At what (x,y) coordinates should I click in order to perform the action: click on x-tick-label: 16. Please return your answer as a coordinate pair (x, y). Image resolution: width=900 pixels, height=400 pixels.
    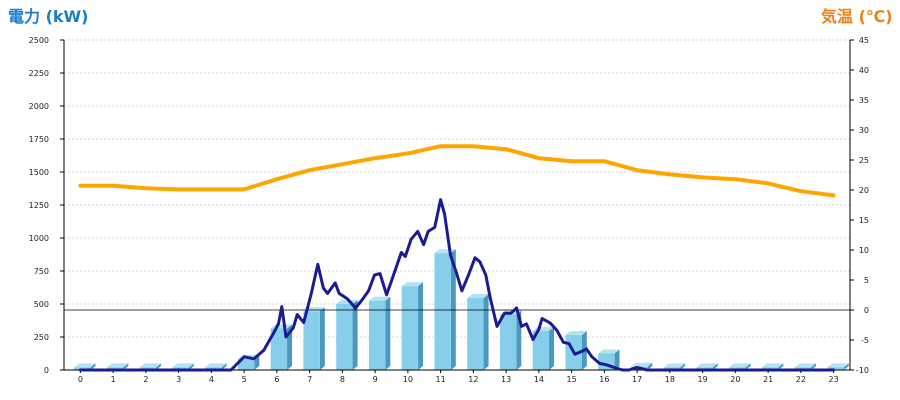
    Looking at the image, I should click on (604, 379).